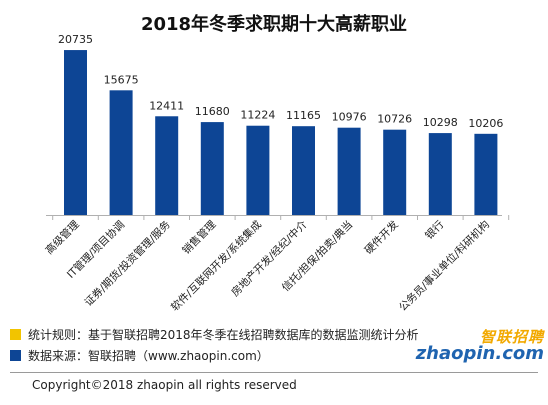 This screenshot has height=405, width=548. I want to click on logo-en-text: zhaopin.com, so click(479, 353).